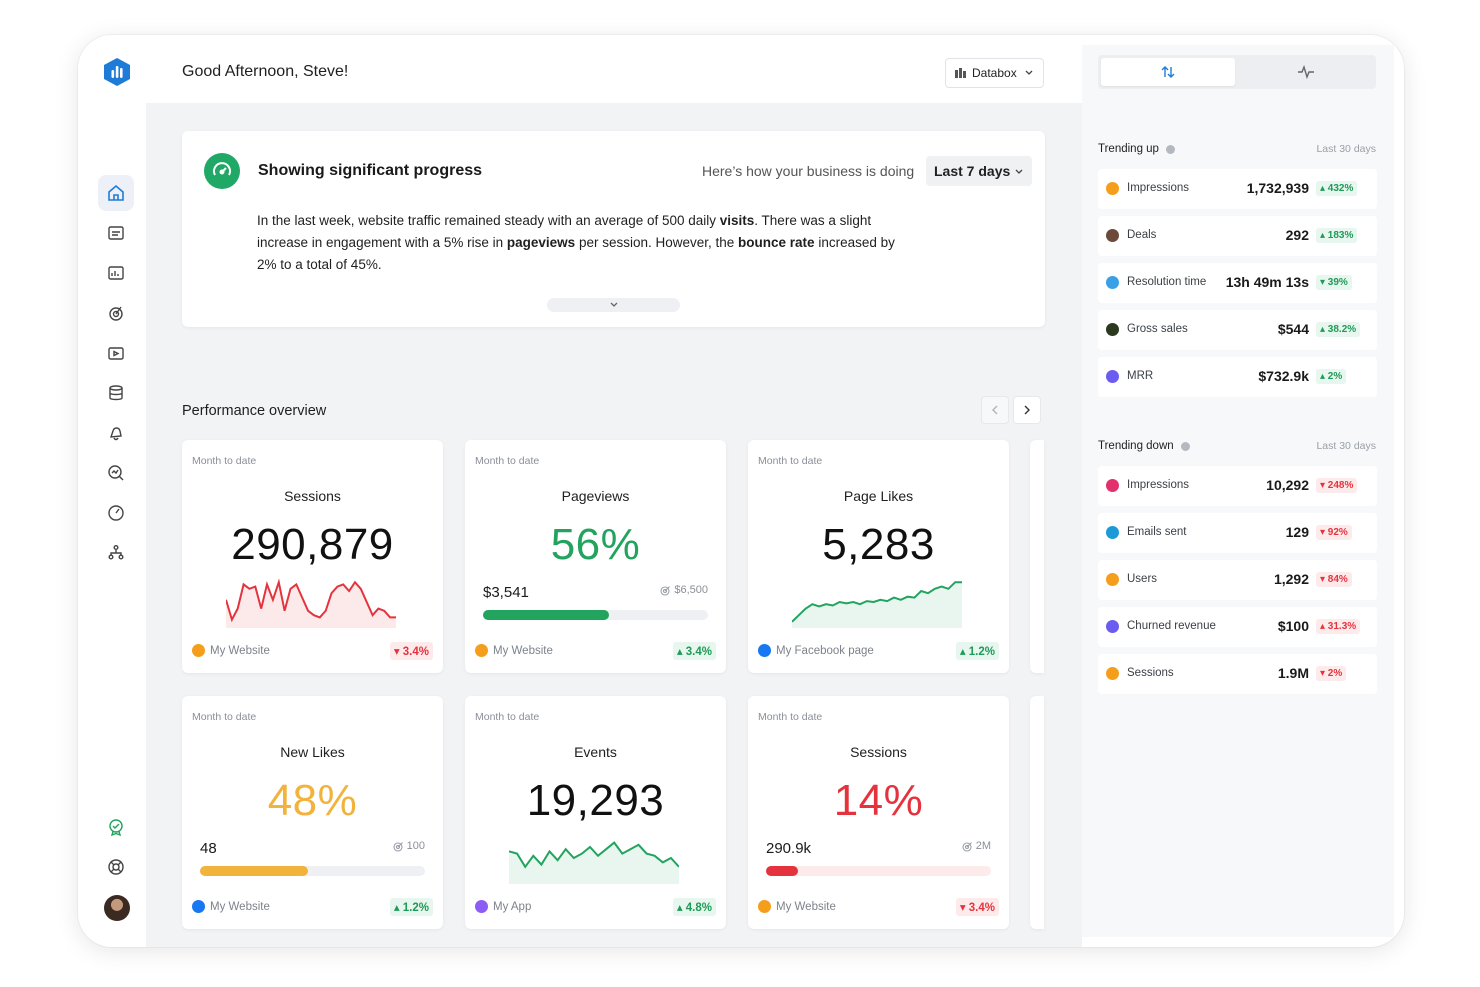 The image size is (1480, 987). What do you see at coordinates (1337, 485) in the screenshot?
I see `trend-change-badge: ▾ 248%` at bounding box center [1337, 485].